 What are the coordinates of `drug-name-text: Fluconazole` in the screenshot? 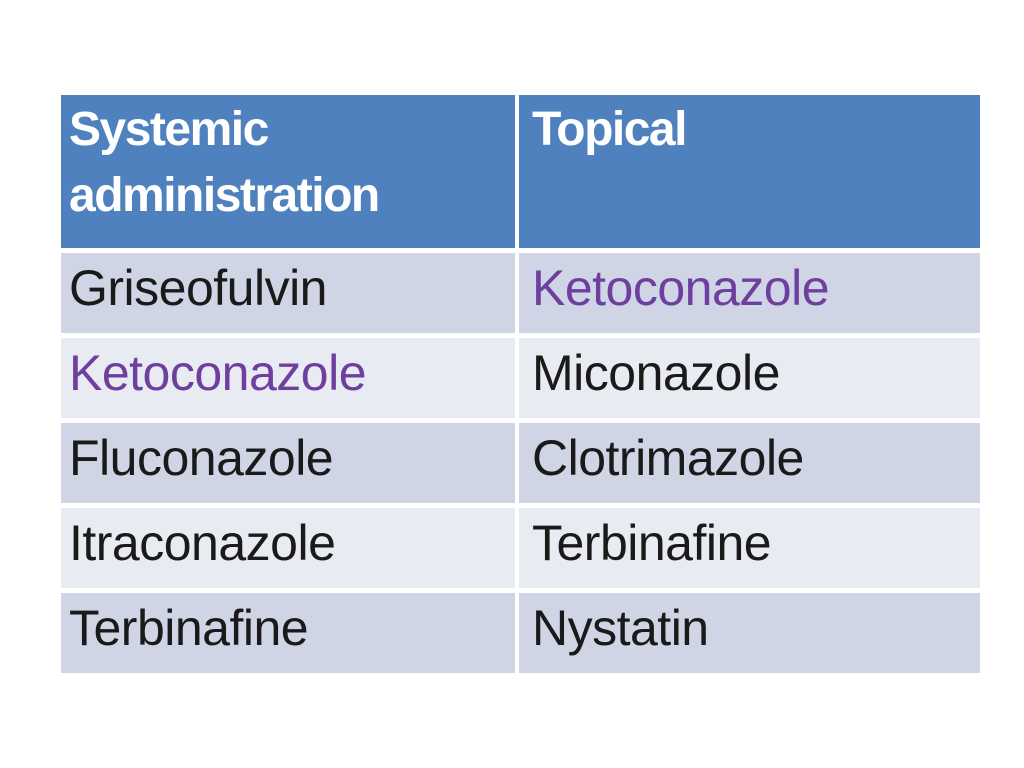 It's located at (201, 458).